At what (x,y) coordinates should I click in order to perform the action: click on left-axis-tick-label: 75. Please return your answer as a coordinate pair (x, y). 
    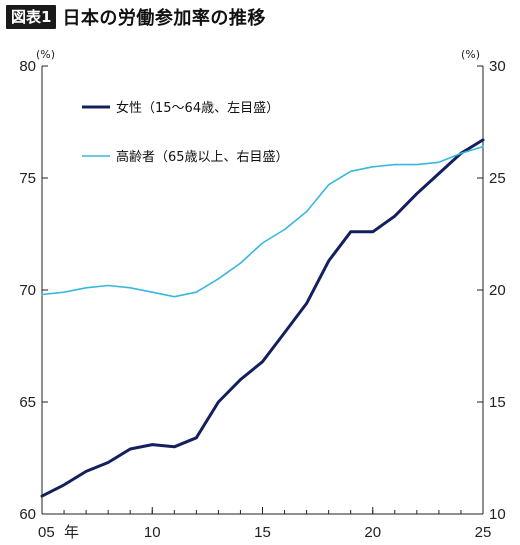
    Looking at the image, I should click on (27, 178).